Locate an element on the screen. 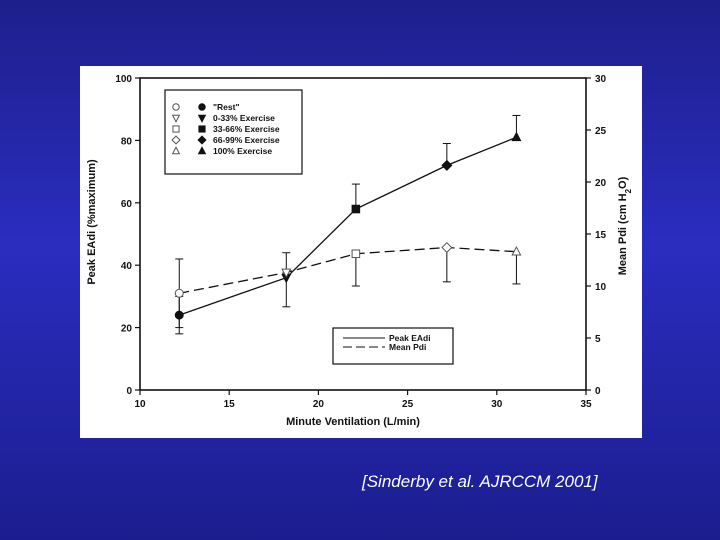 The image size is (720, 540). y2-tick-label: 30 is located at coordinates (601, 79).